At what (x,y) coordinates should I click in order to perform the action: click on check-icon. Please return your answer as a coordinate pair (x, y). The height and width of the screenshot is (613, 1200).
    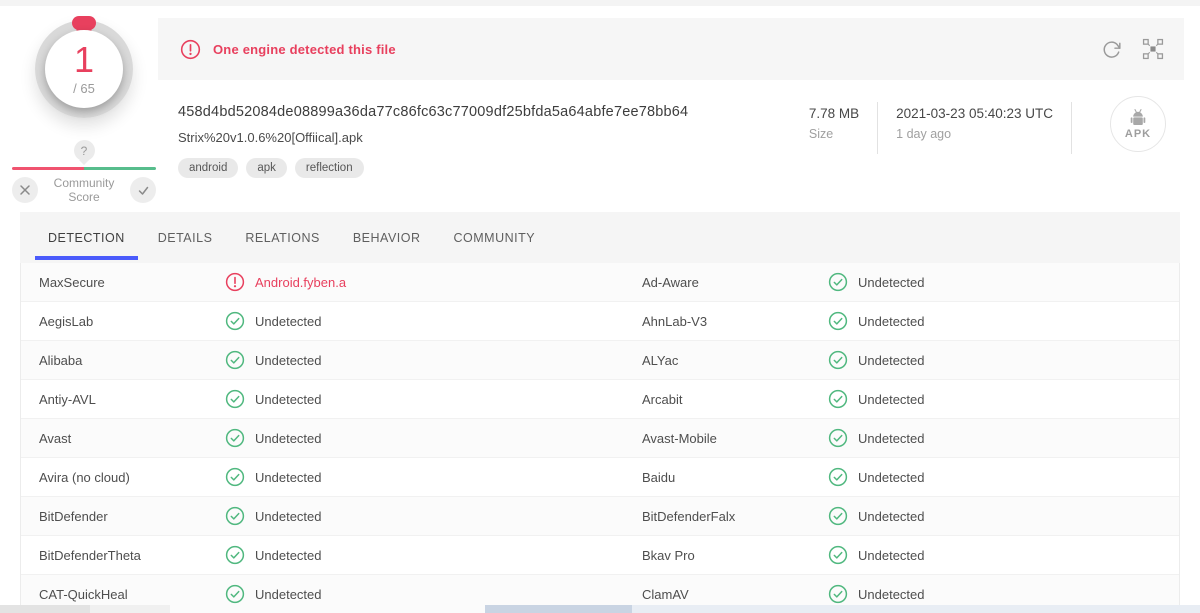
    Looking at the image, I should click on (143, 190).